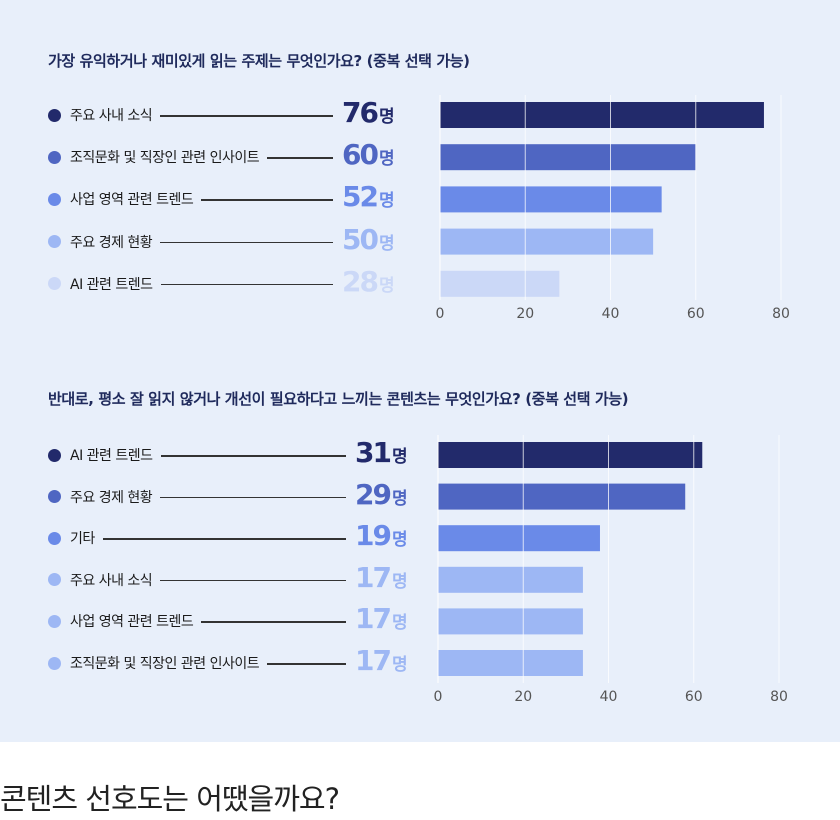 The width and height of the screenshot is (840, 820). I want to click on tick-label: 80, so click(781, 314).